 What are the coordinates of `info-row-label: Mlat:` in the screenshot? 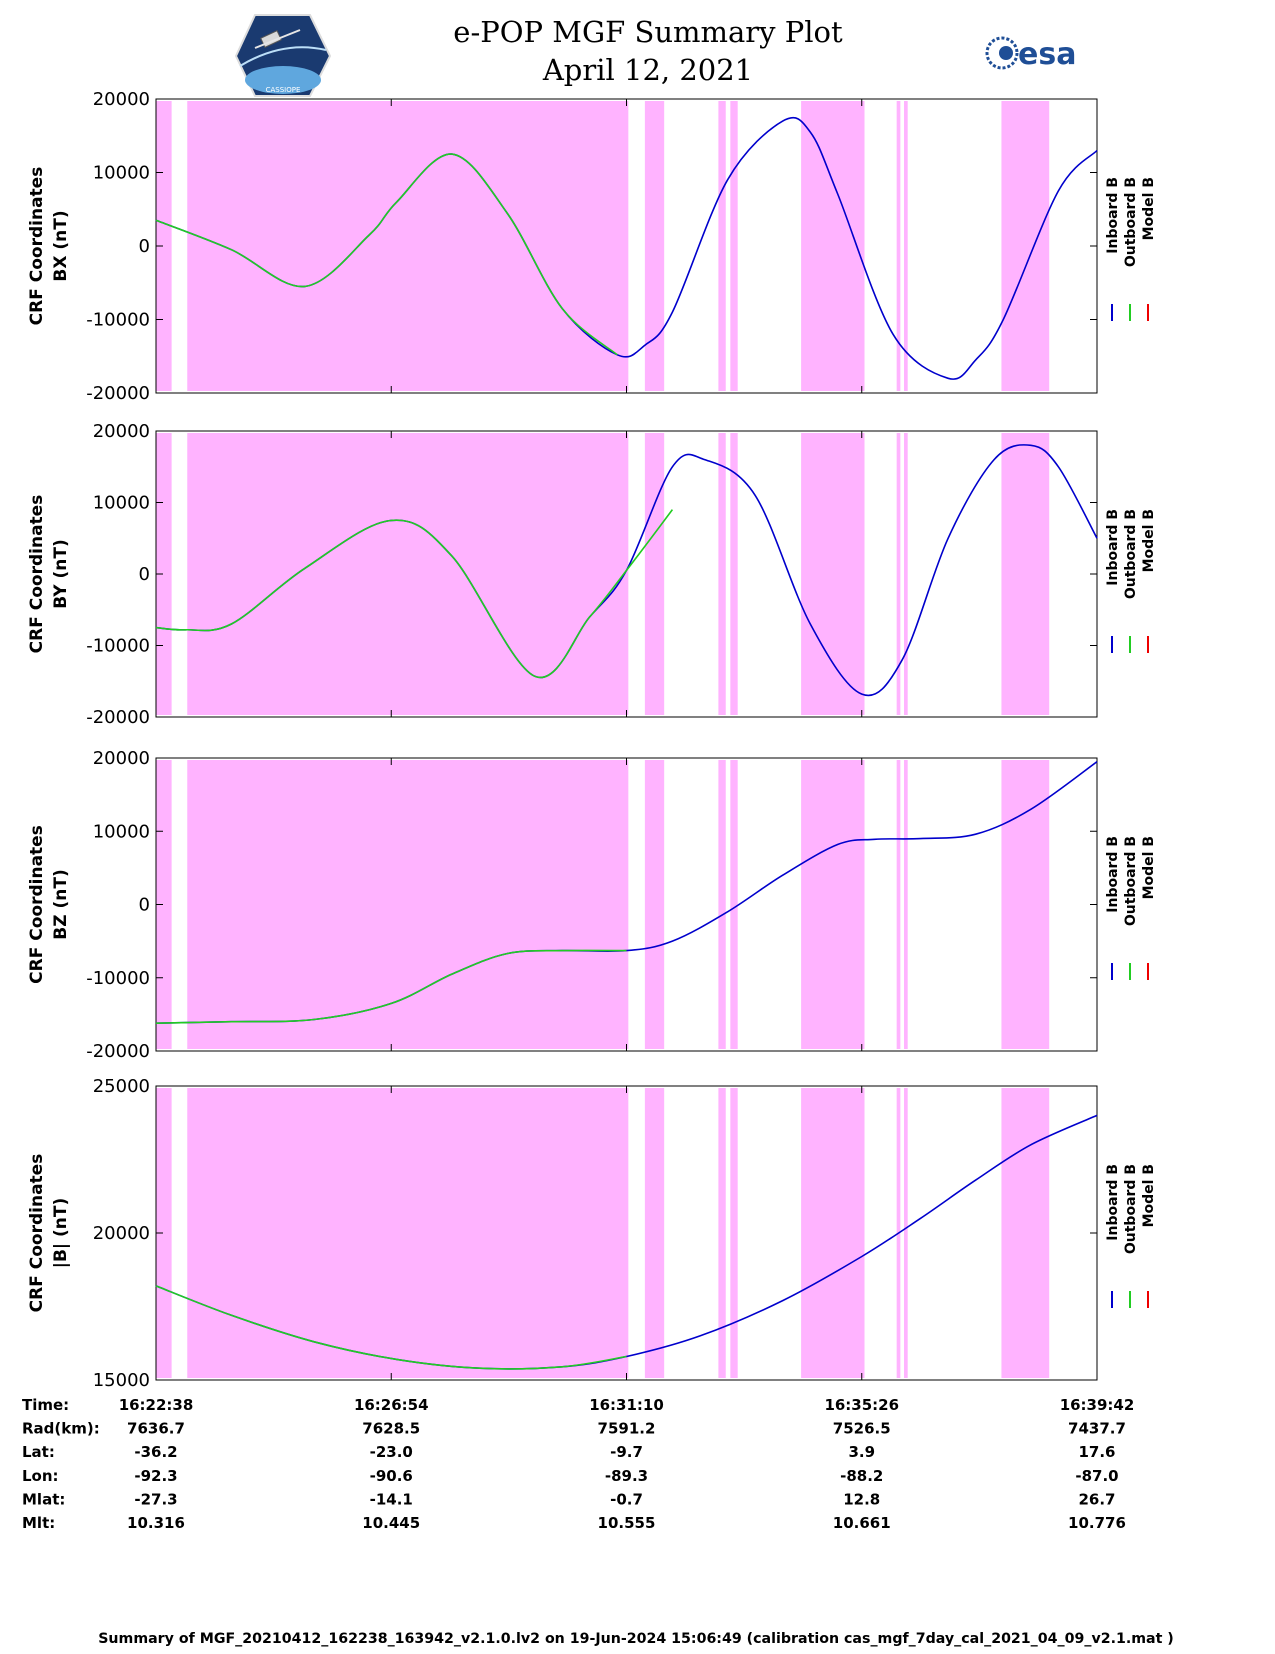 It's located at (43, 1499).